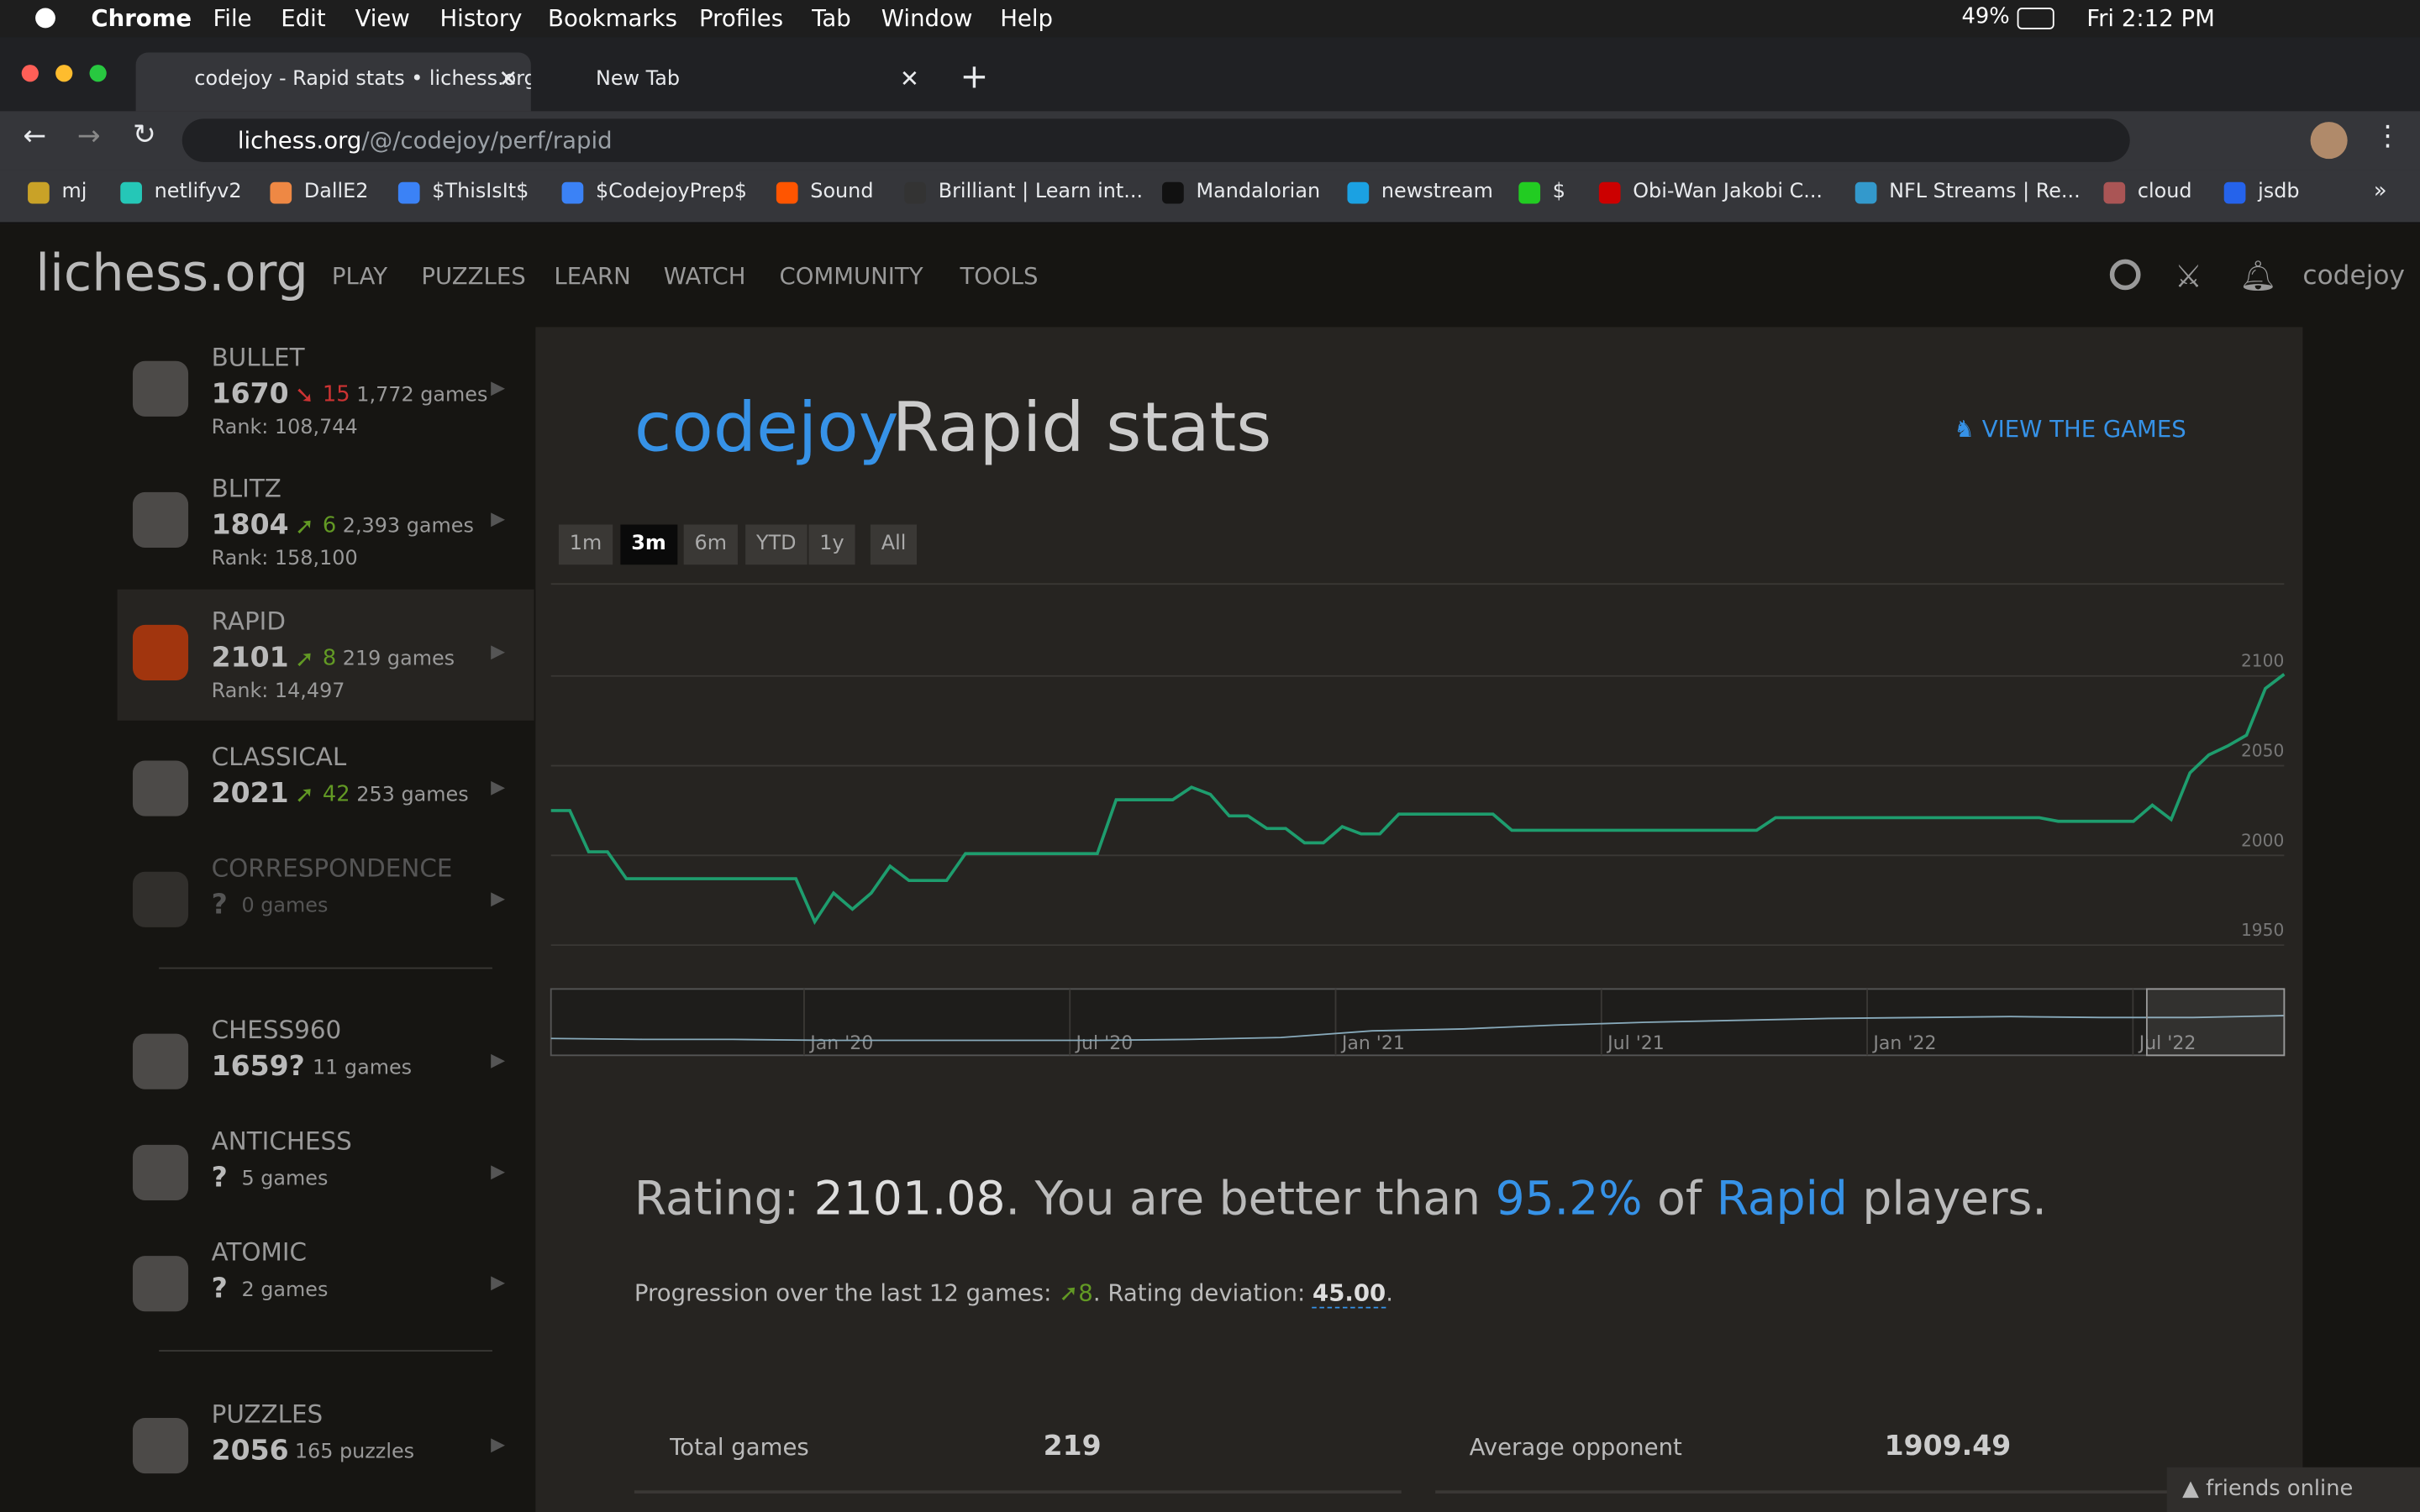 The height and width of the screenshot is (1512, 2420). I want to click on navigator-label: Jul '20, so click(1104, 1043).